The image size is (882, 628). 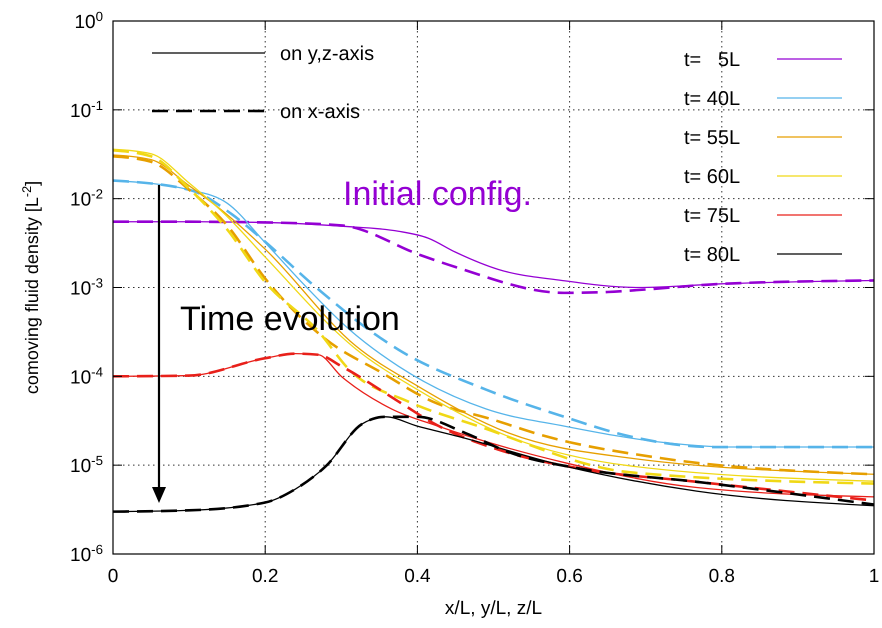 What do you see at coordinates (712, 60) in the screenshot?
I see `legend-label: t= 5L` at bounding box center [712, 60].